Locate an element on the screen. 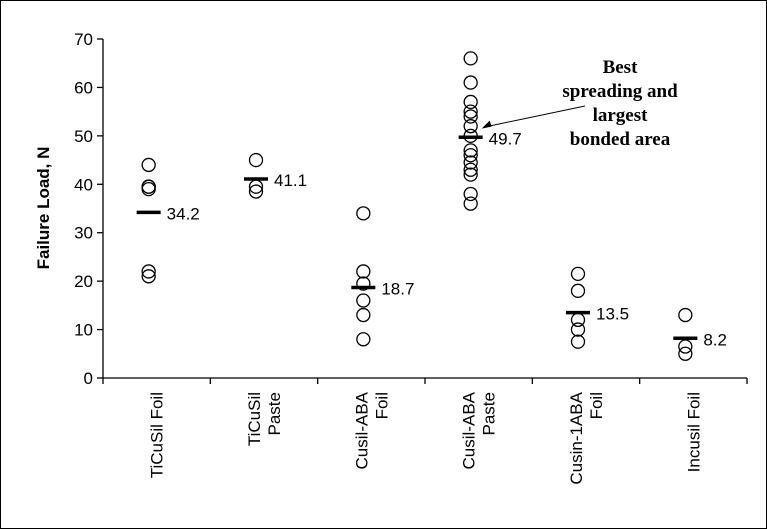 The image size is (767, 529). mean-value-label: 34.2 is located at coordinates (183, 213).